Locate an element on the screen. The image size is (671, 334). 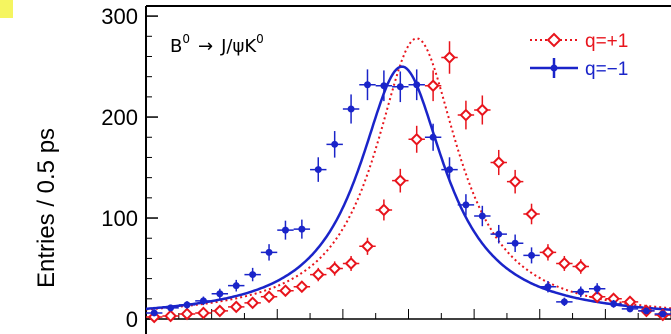
y-ticks: 0 100 200 300 is located at coordinates (129, 168).